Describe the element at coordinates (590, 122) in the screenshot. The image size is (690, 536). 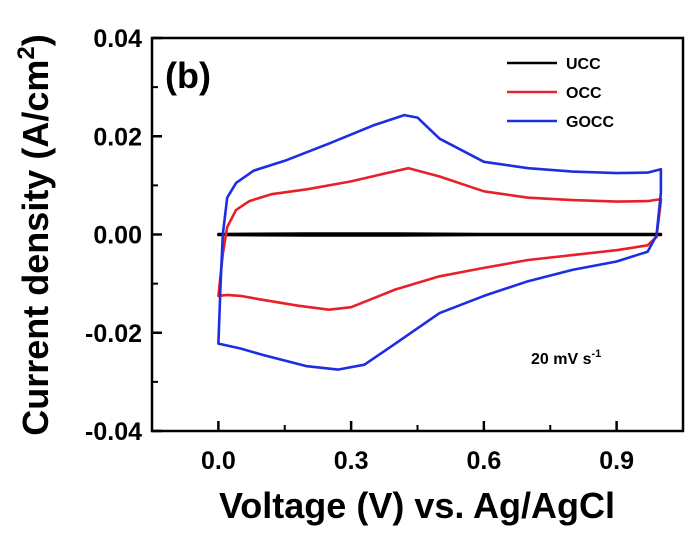
I see `legend-label-gocc: GOCC` at that location.